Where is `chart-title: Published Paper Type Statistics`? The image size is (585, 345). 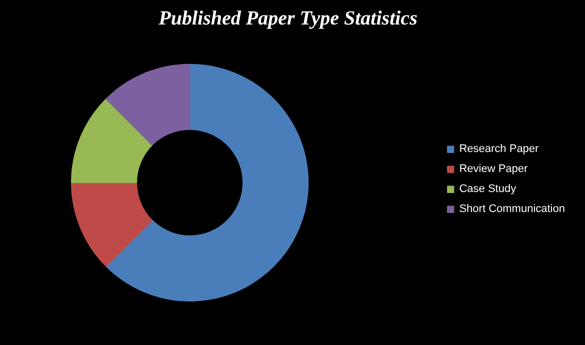 chart-title: Published Paper Type Statistics is located at coordinates (288, 19).